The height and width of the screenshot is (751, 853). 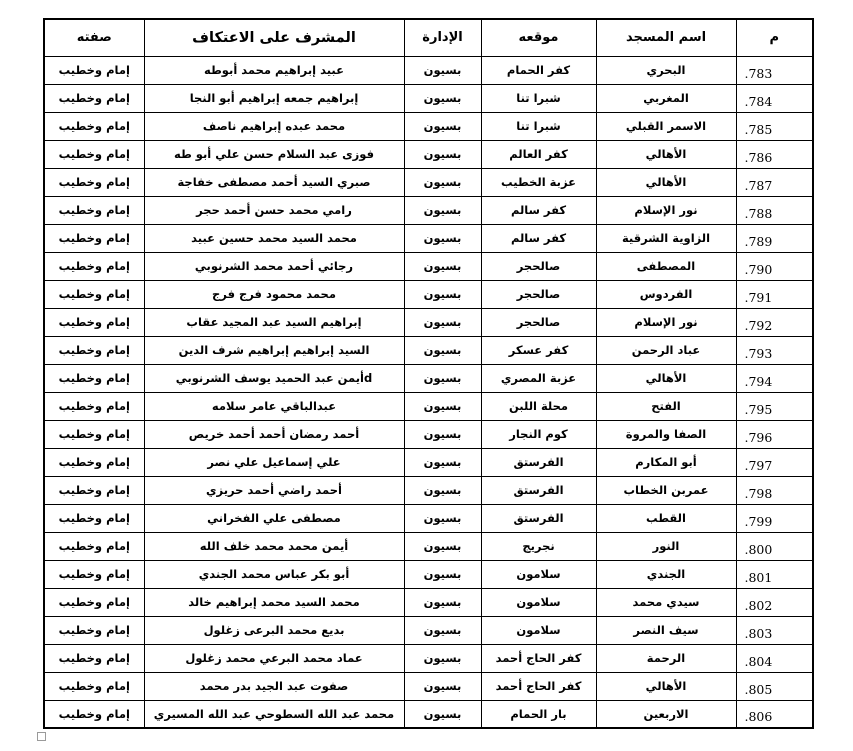 What do you see at coordinates (774, 37) in the screenshot?
I see `col-header-number: م` at bounding box center [774, 37].